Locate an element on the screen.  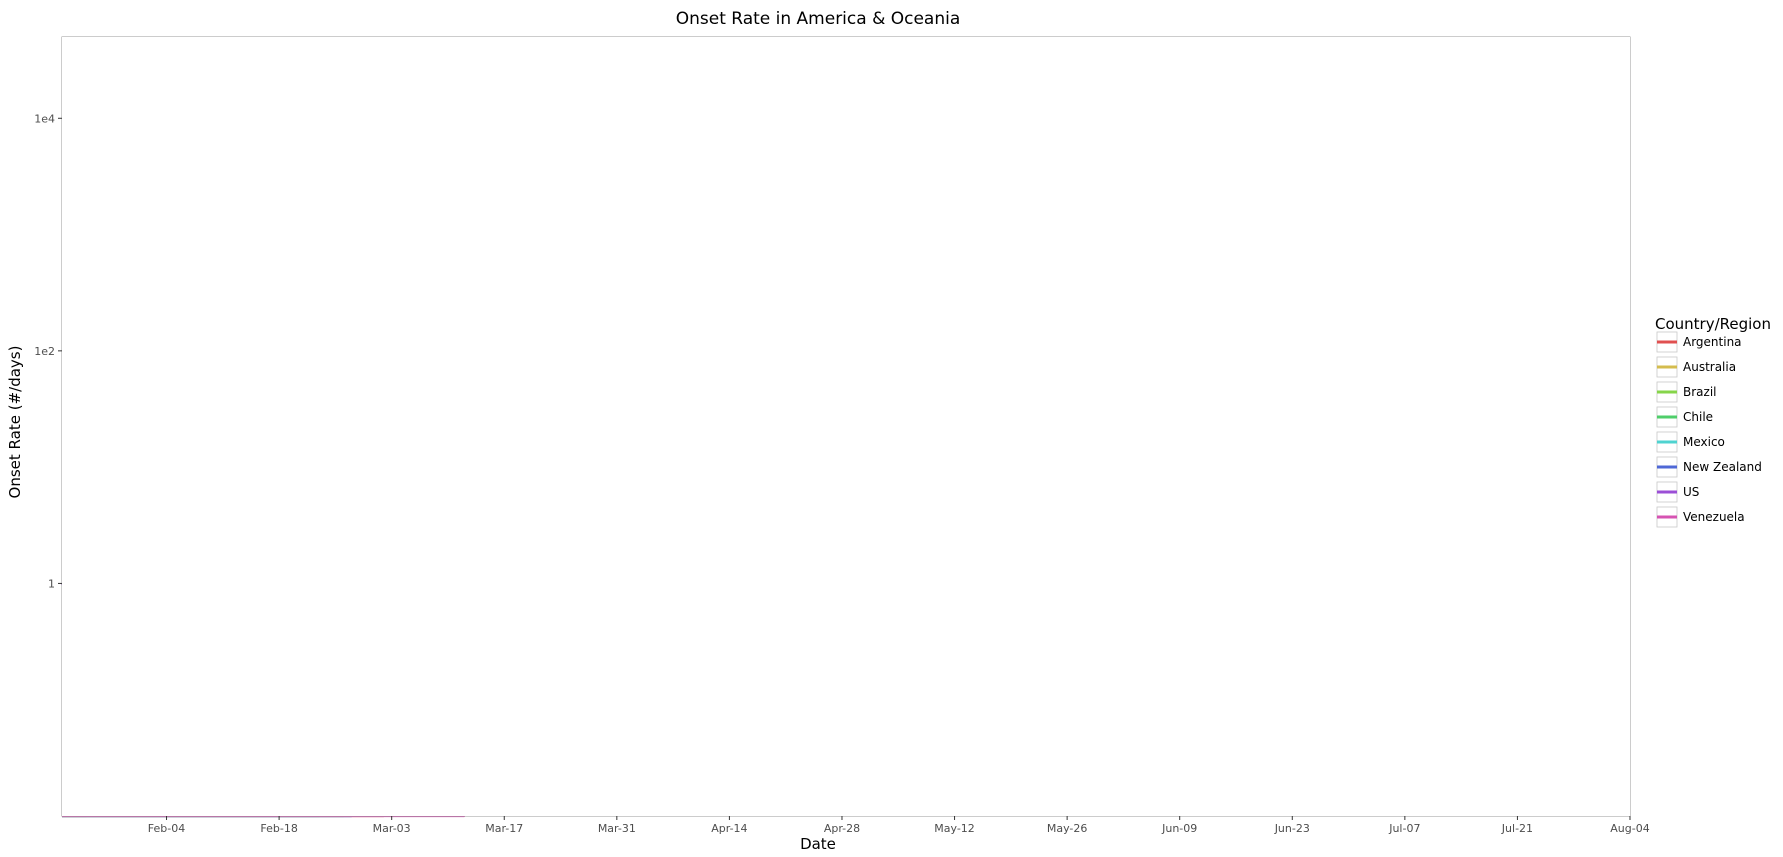
y-tick-label: 1e4 is located at coordinates (44, 118).